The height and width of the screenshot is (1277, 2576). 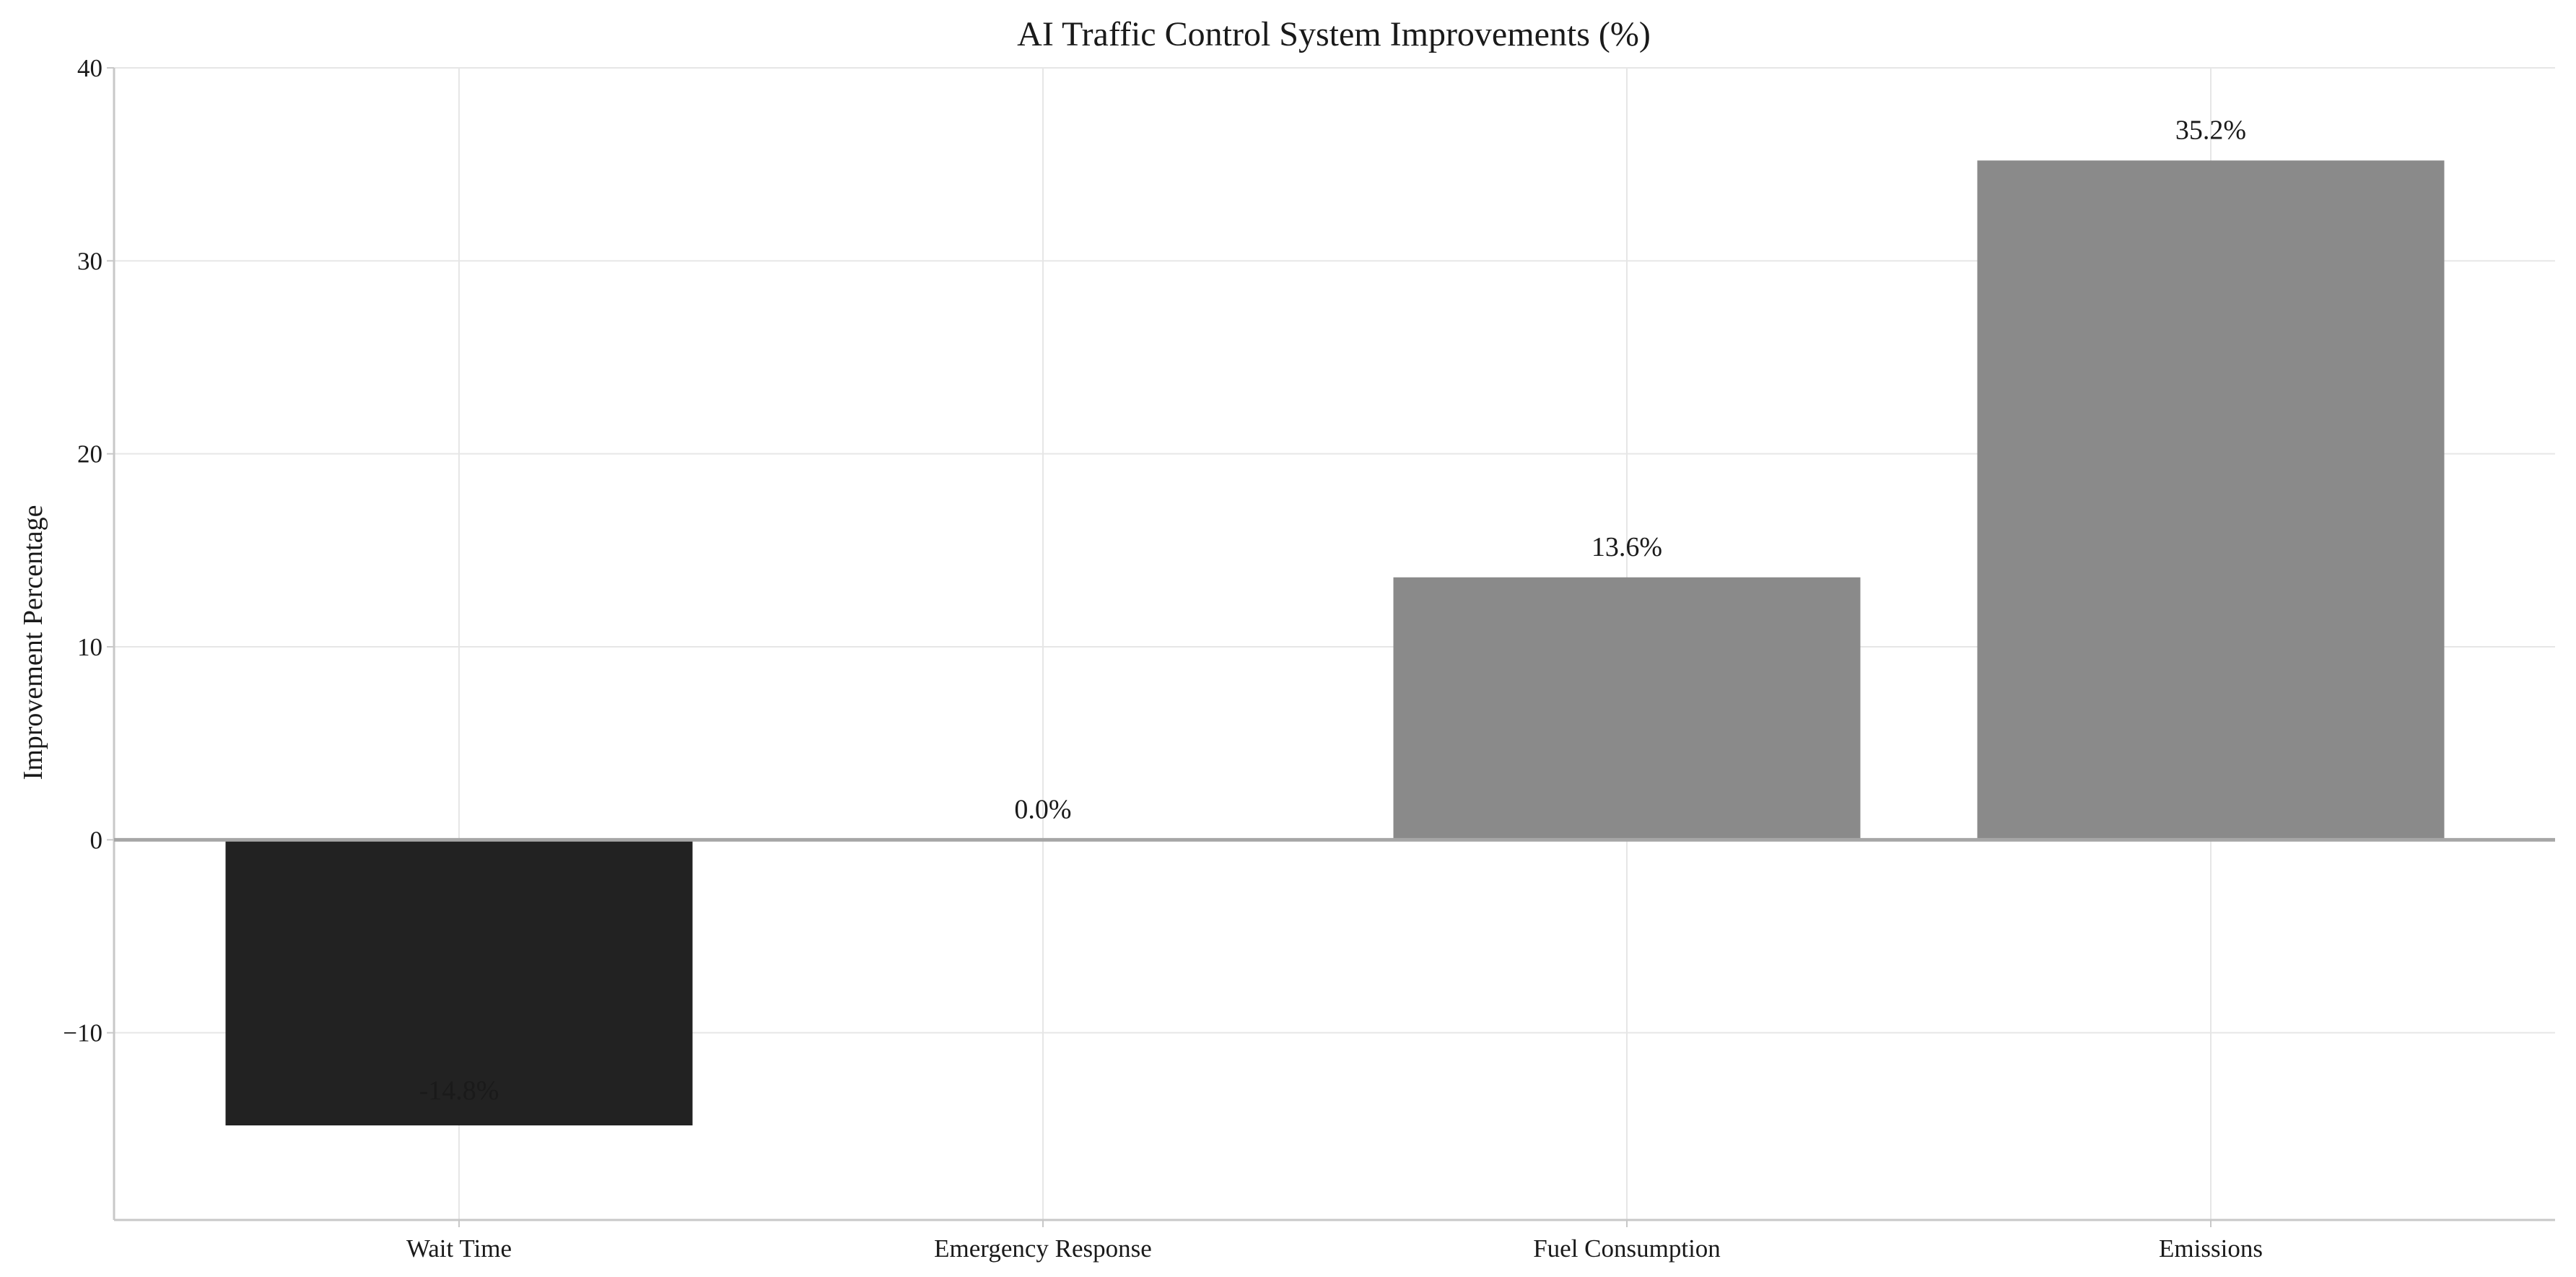 What do you see at coordinates (2211, 500) in the screenshot?
I see `bar-emissions` at bounding box center [2211, 500].